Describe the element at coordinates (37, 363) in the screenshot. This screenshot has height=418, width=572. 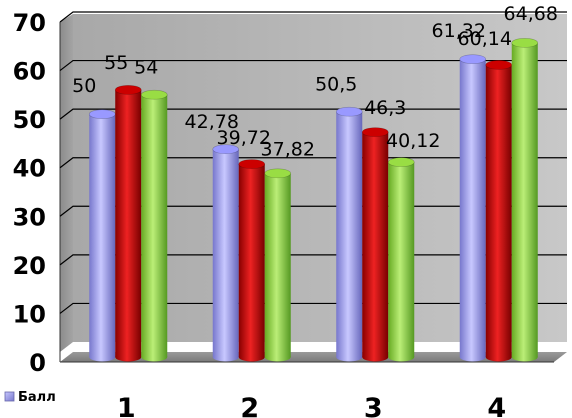
I see `y-tick-label: 0` at that location.